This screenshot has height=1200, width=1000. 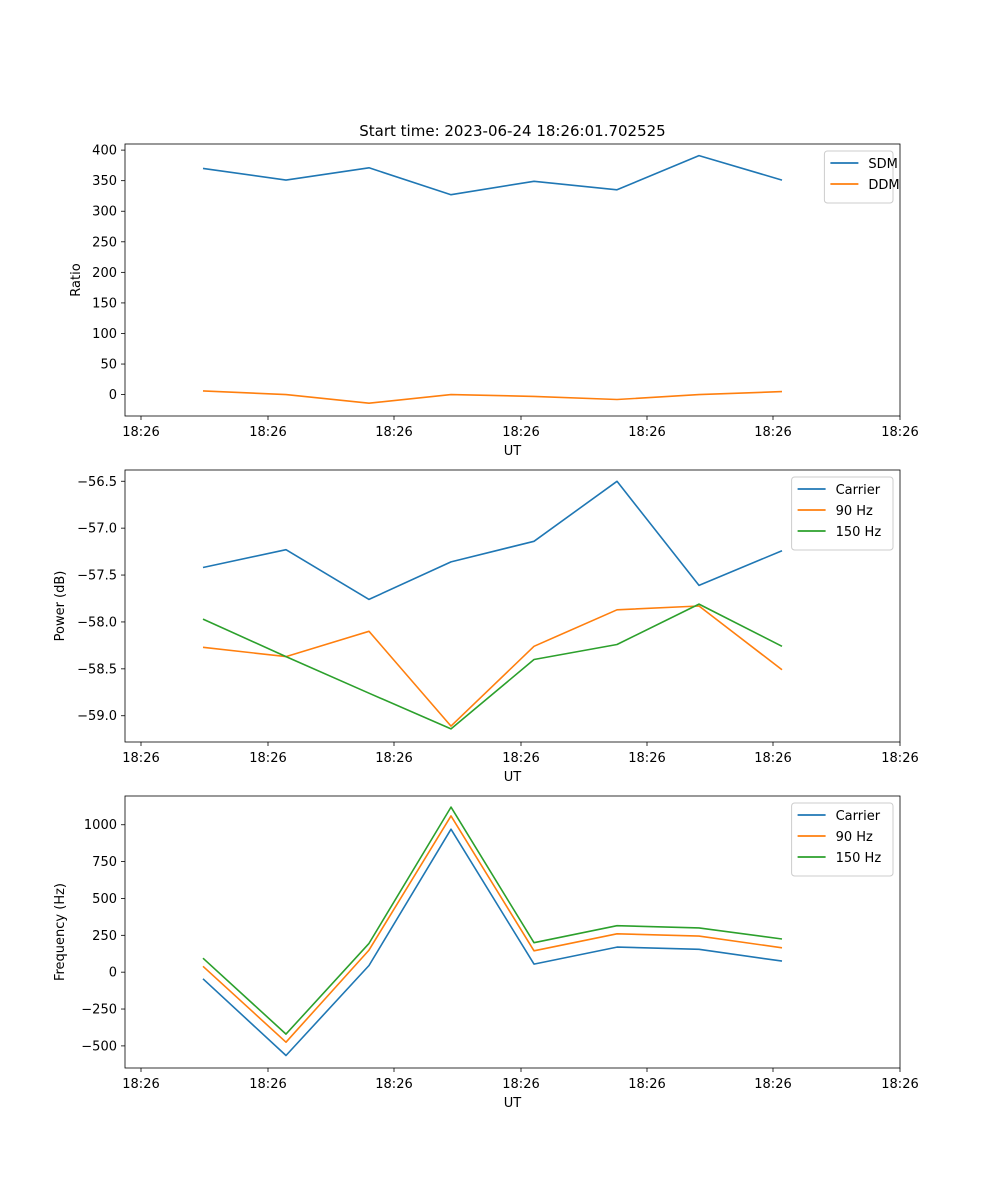 I want to click on y-tick-label: 400, so click(x=104, y=151).